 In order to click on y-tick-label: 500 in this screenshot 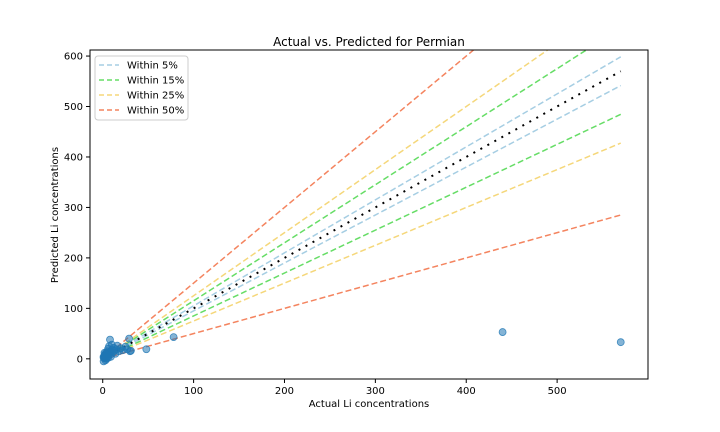, I will do `click(73, 107)`.